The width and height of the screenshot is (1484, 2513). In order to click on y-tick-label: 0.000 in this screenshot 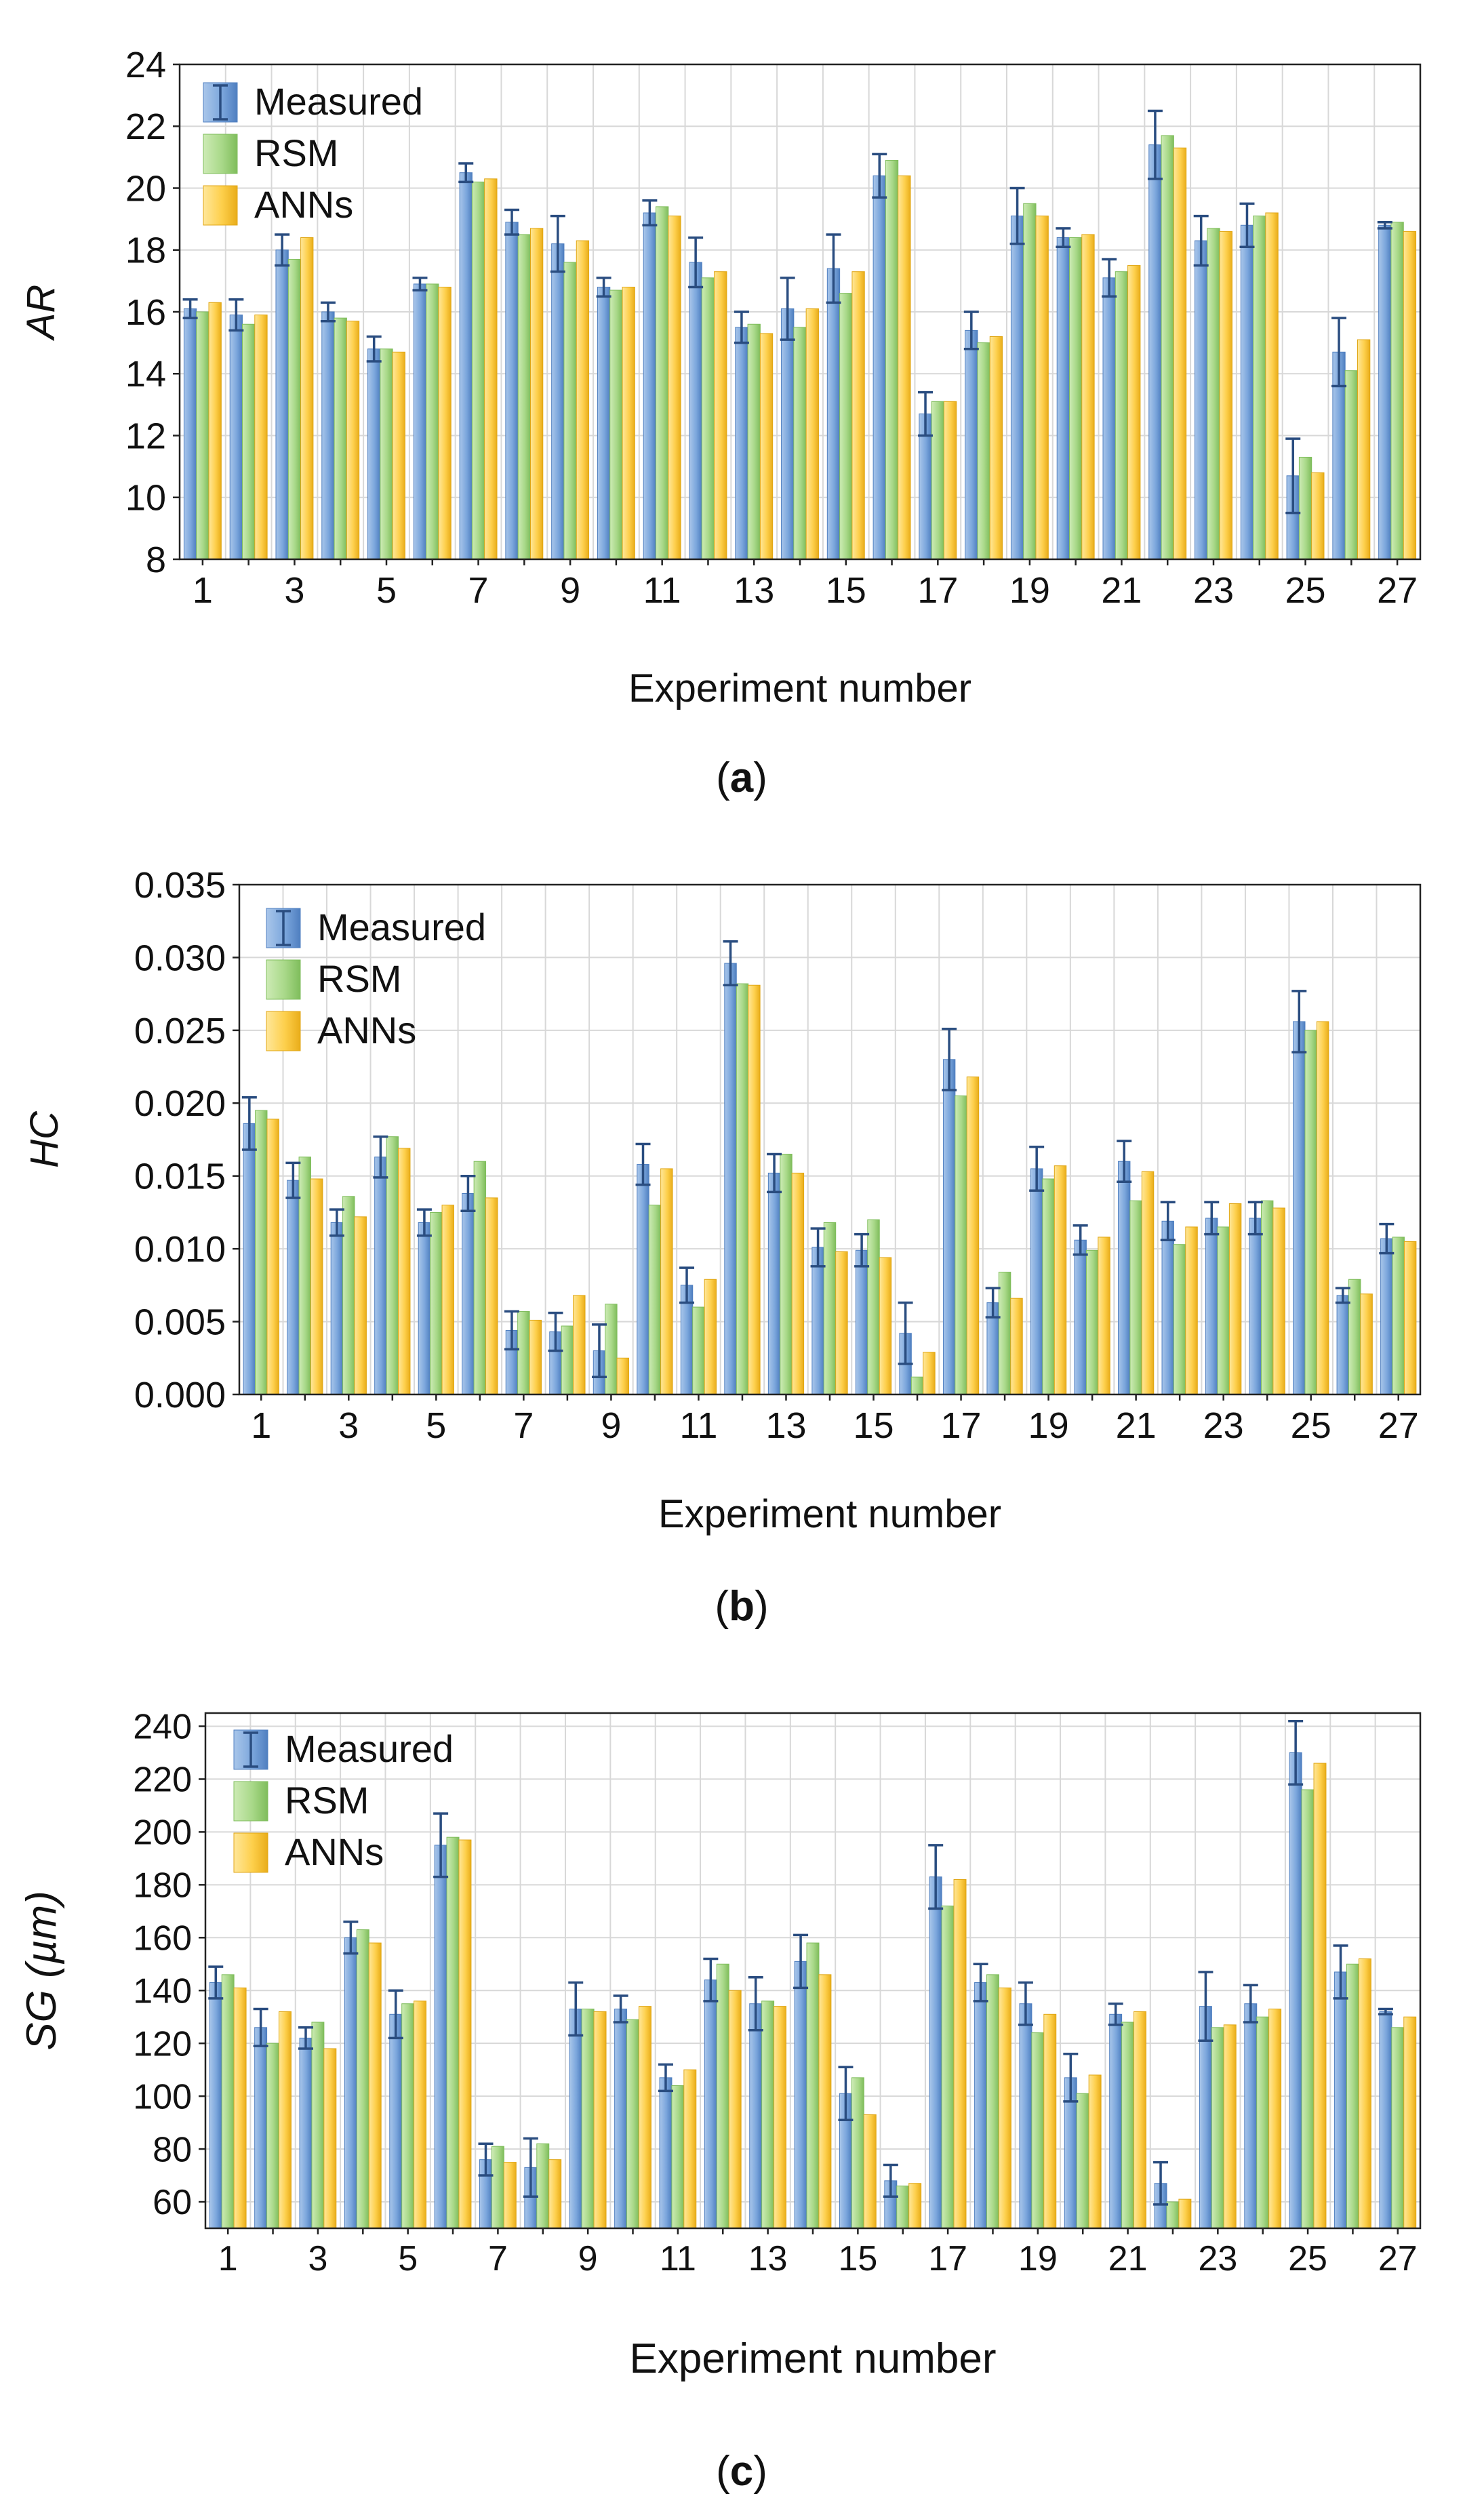, I will do `click(180, 1395)`.